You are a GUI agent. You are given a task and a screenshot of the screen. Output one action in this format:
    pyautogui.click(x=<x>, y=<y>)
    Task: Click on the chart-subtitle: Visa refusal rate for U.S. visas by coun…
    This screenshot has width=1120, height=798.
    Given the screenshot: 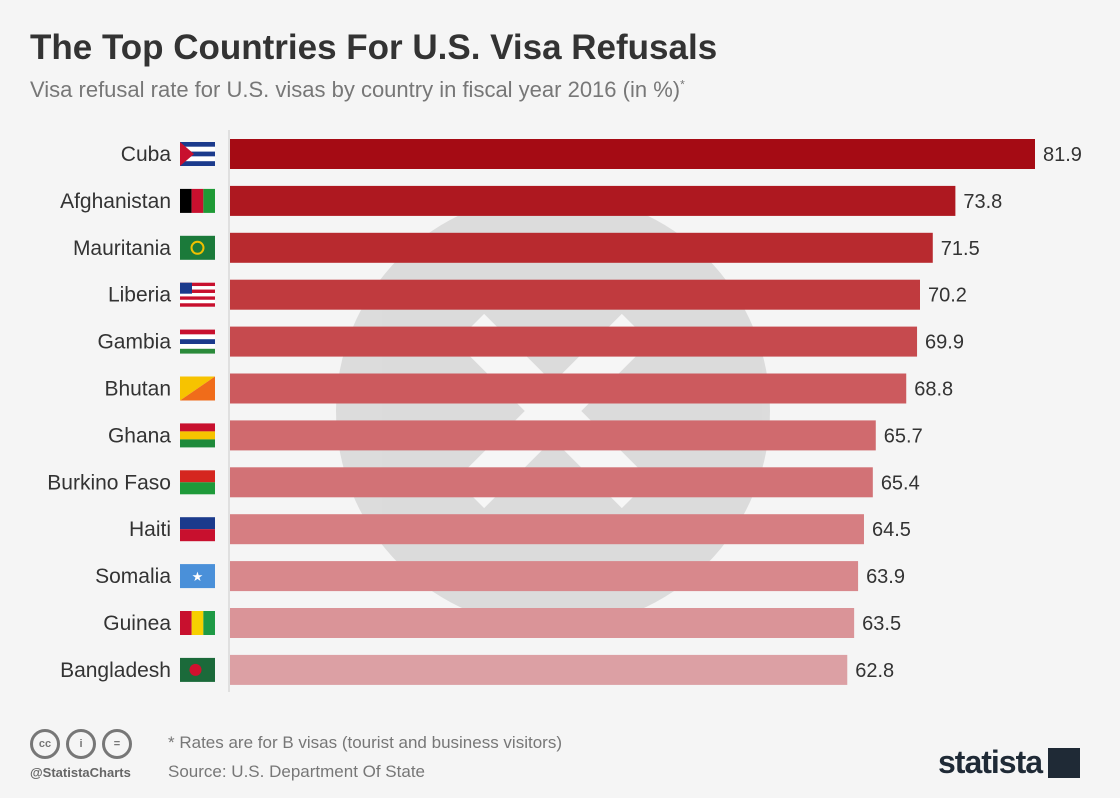 What is the action you would take?
    pyautogui.click(x=357, y=90)
    